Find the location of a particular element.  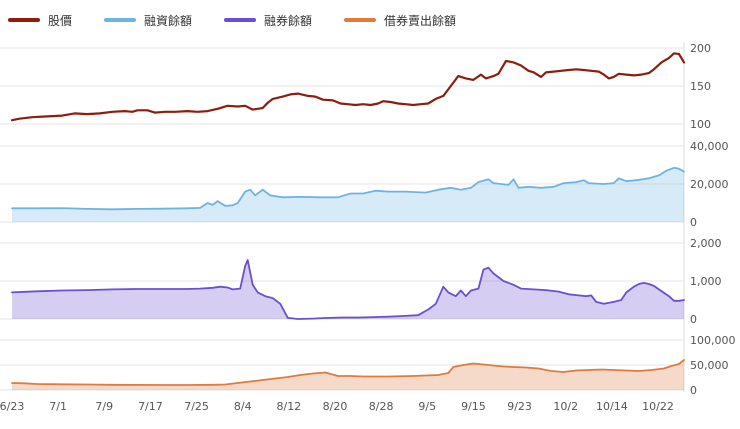

y-tick-label: 50,000 is located at coordinates (709, 365).